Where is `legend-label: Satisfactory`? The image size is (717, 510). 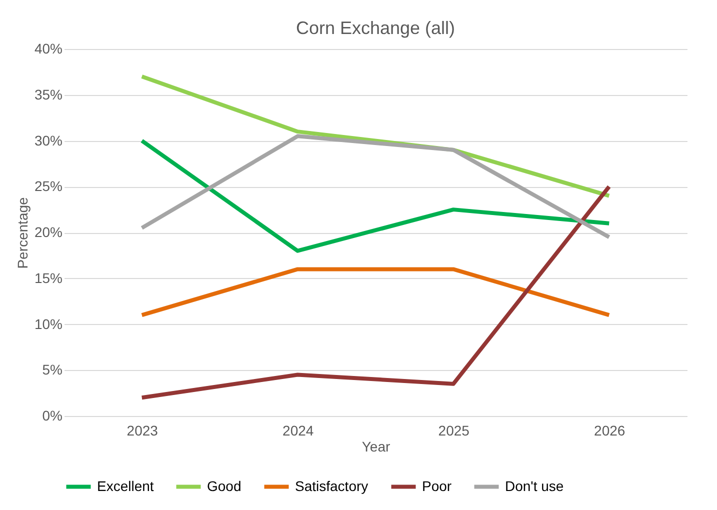 legend-label: Satisfactory is located at coordinates (331, 486).